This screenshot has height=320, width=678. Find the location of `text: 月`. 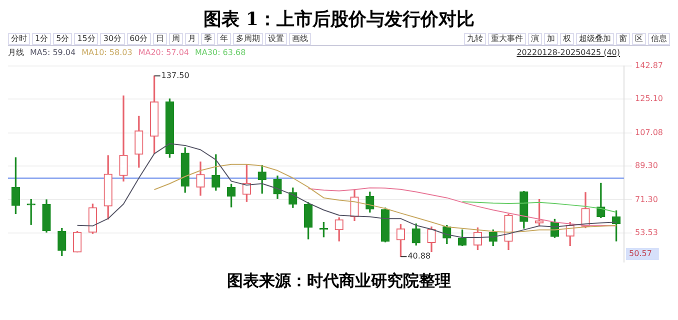

text: 月 is located at coordinates (191, 38).